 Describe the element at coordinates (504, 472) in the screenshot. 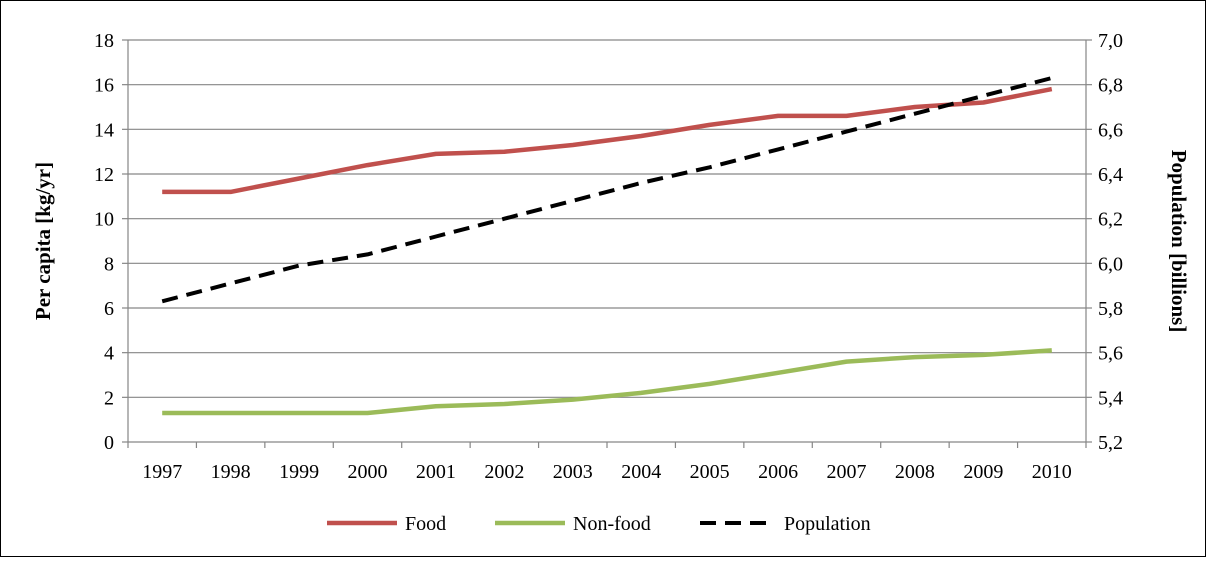

I see `x-tick-label: 2002` at that location.